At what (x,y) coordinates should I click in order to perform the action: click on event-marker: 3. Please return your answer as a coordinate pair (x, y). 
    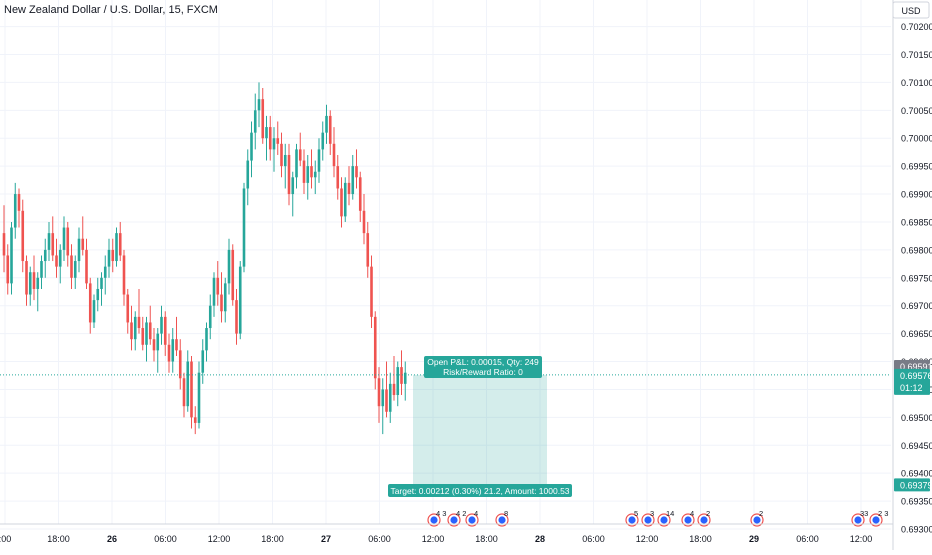
    Looking at the image, I should click on (648, 518).